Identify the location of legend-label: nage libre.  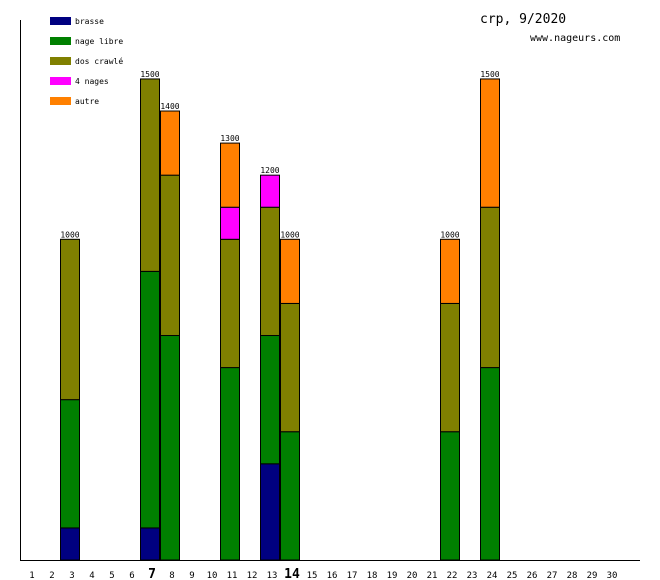
(99, 41).